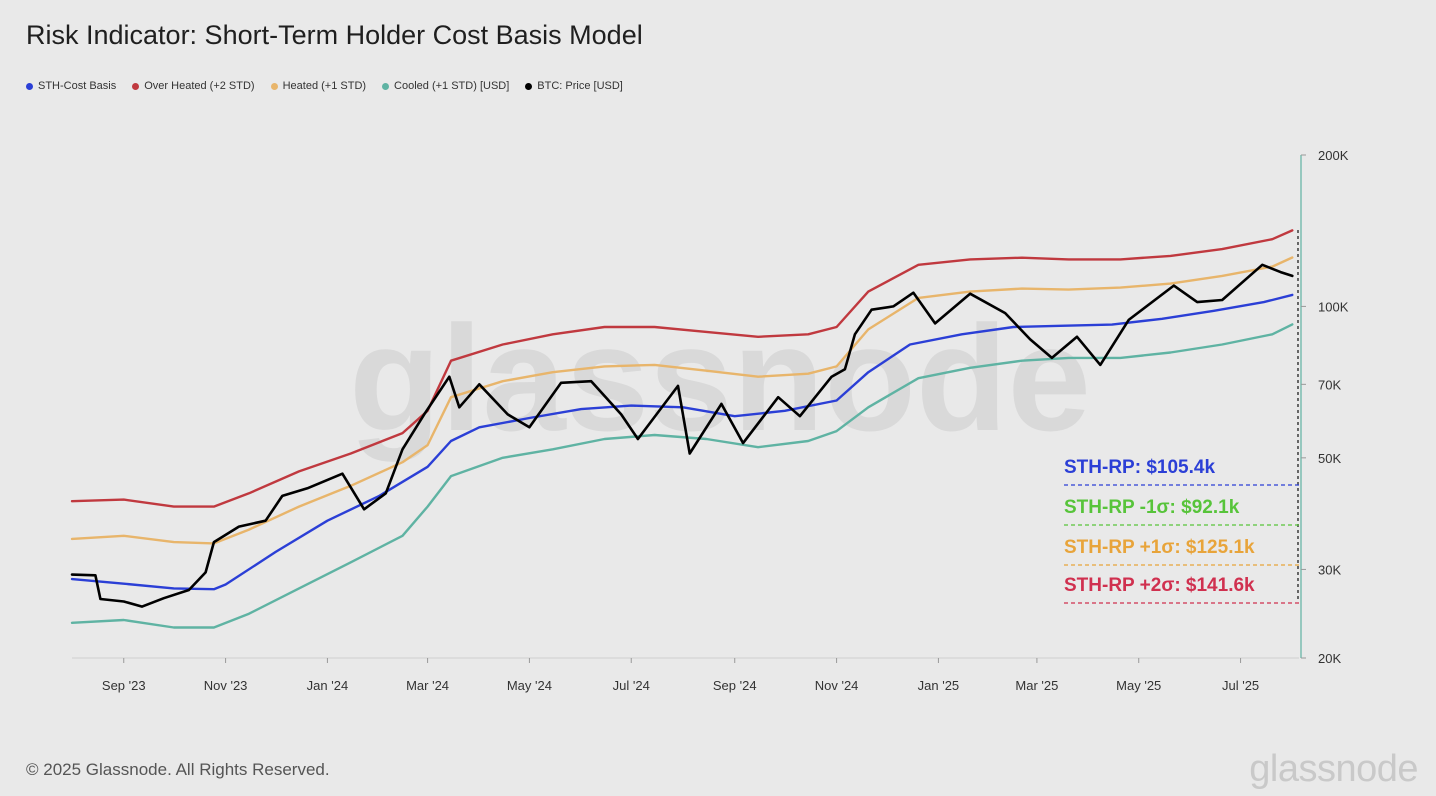 The image size is (1436, 796). What do you see at coordinates (226, 685) in the screenshot?
I see `x-tick-label: Nov '23` at bounding box center [226, 685].